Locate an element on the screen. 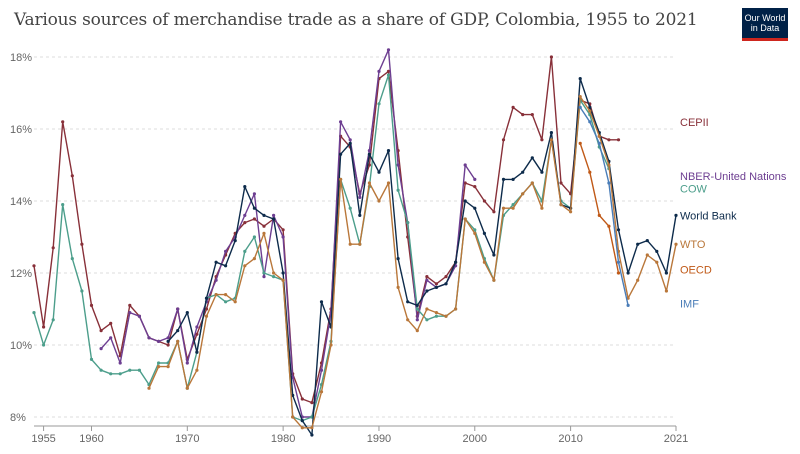  x-axis: 1955 1960 1970 1980 1990 2000 2010 2021 is located at coordinates (359, 435).